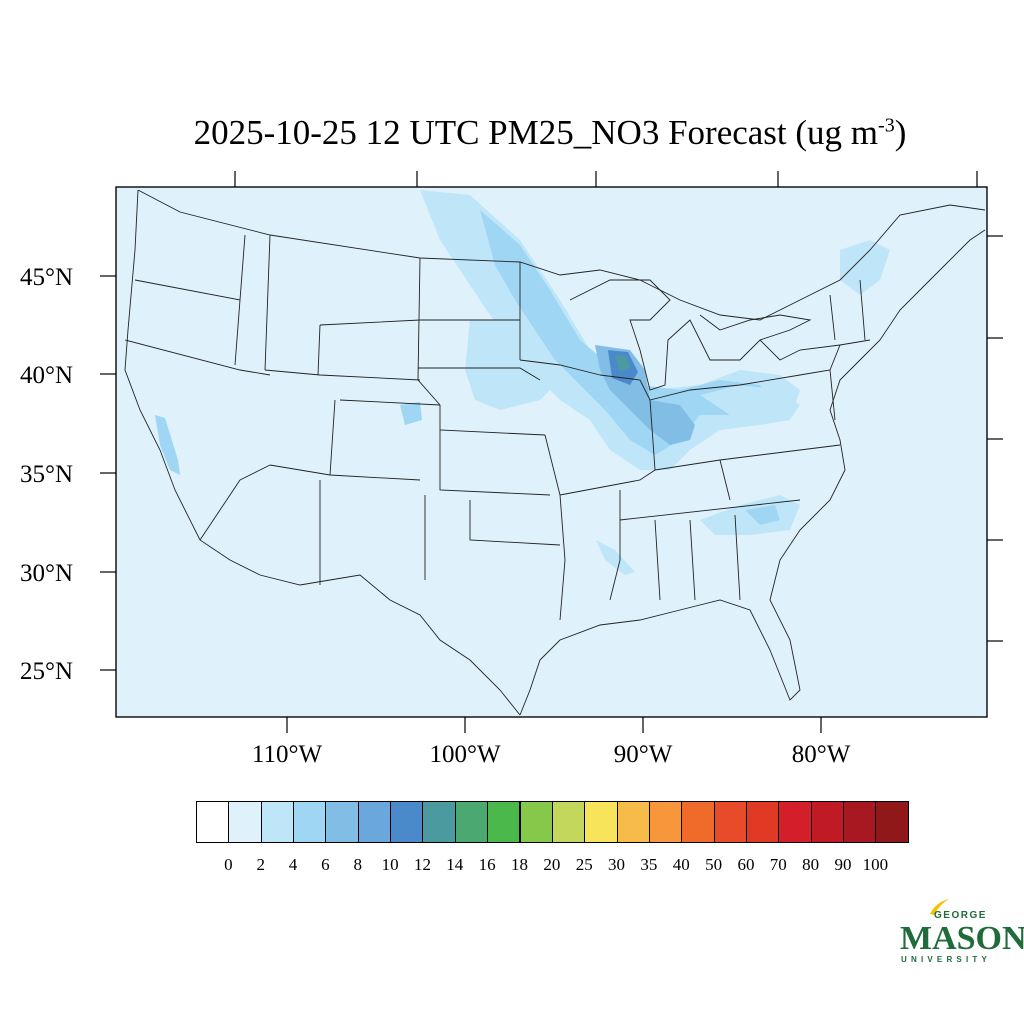 The width and height of the screenshot is (1024, 1024). What do you see at coordinates (487, 864) in the screenshot?
I see `colorbar-label: 16` at bounding box center [487, 864].